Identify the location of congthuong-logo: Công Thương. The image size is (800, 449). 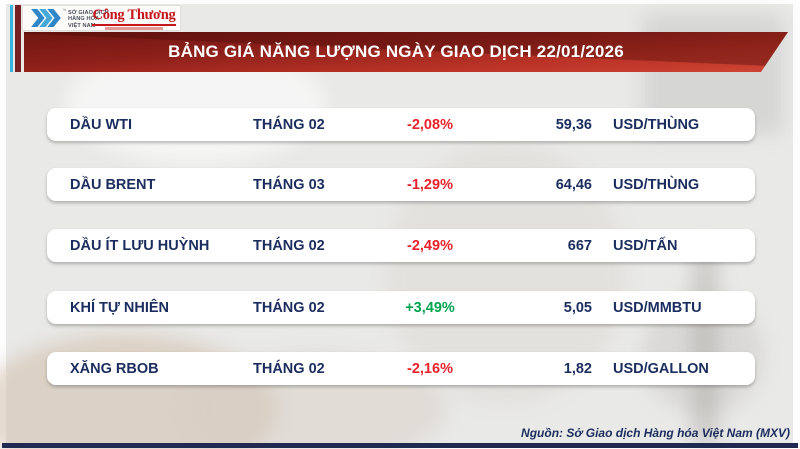
(134, 18).